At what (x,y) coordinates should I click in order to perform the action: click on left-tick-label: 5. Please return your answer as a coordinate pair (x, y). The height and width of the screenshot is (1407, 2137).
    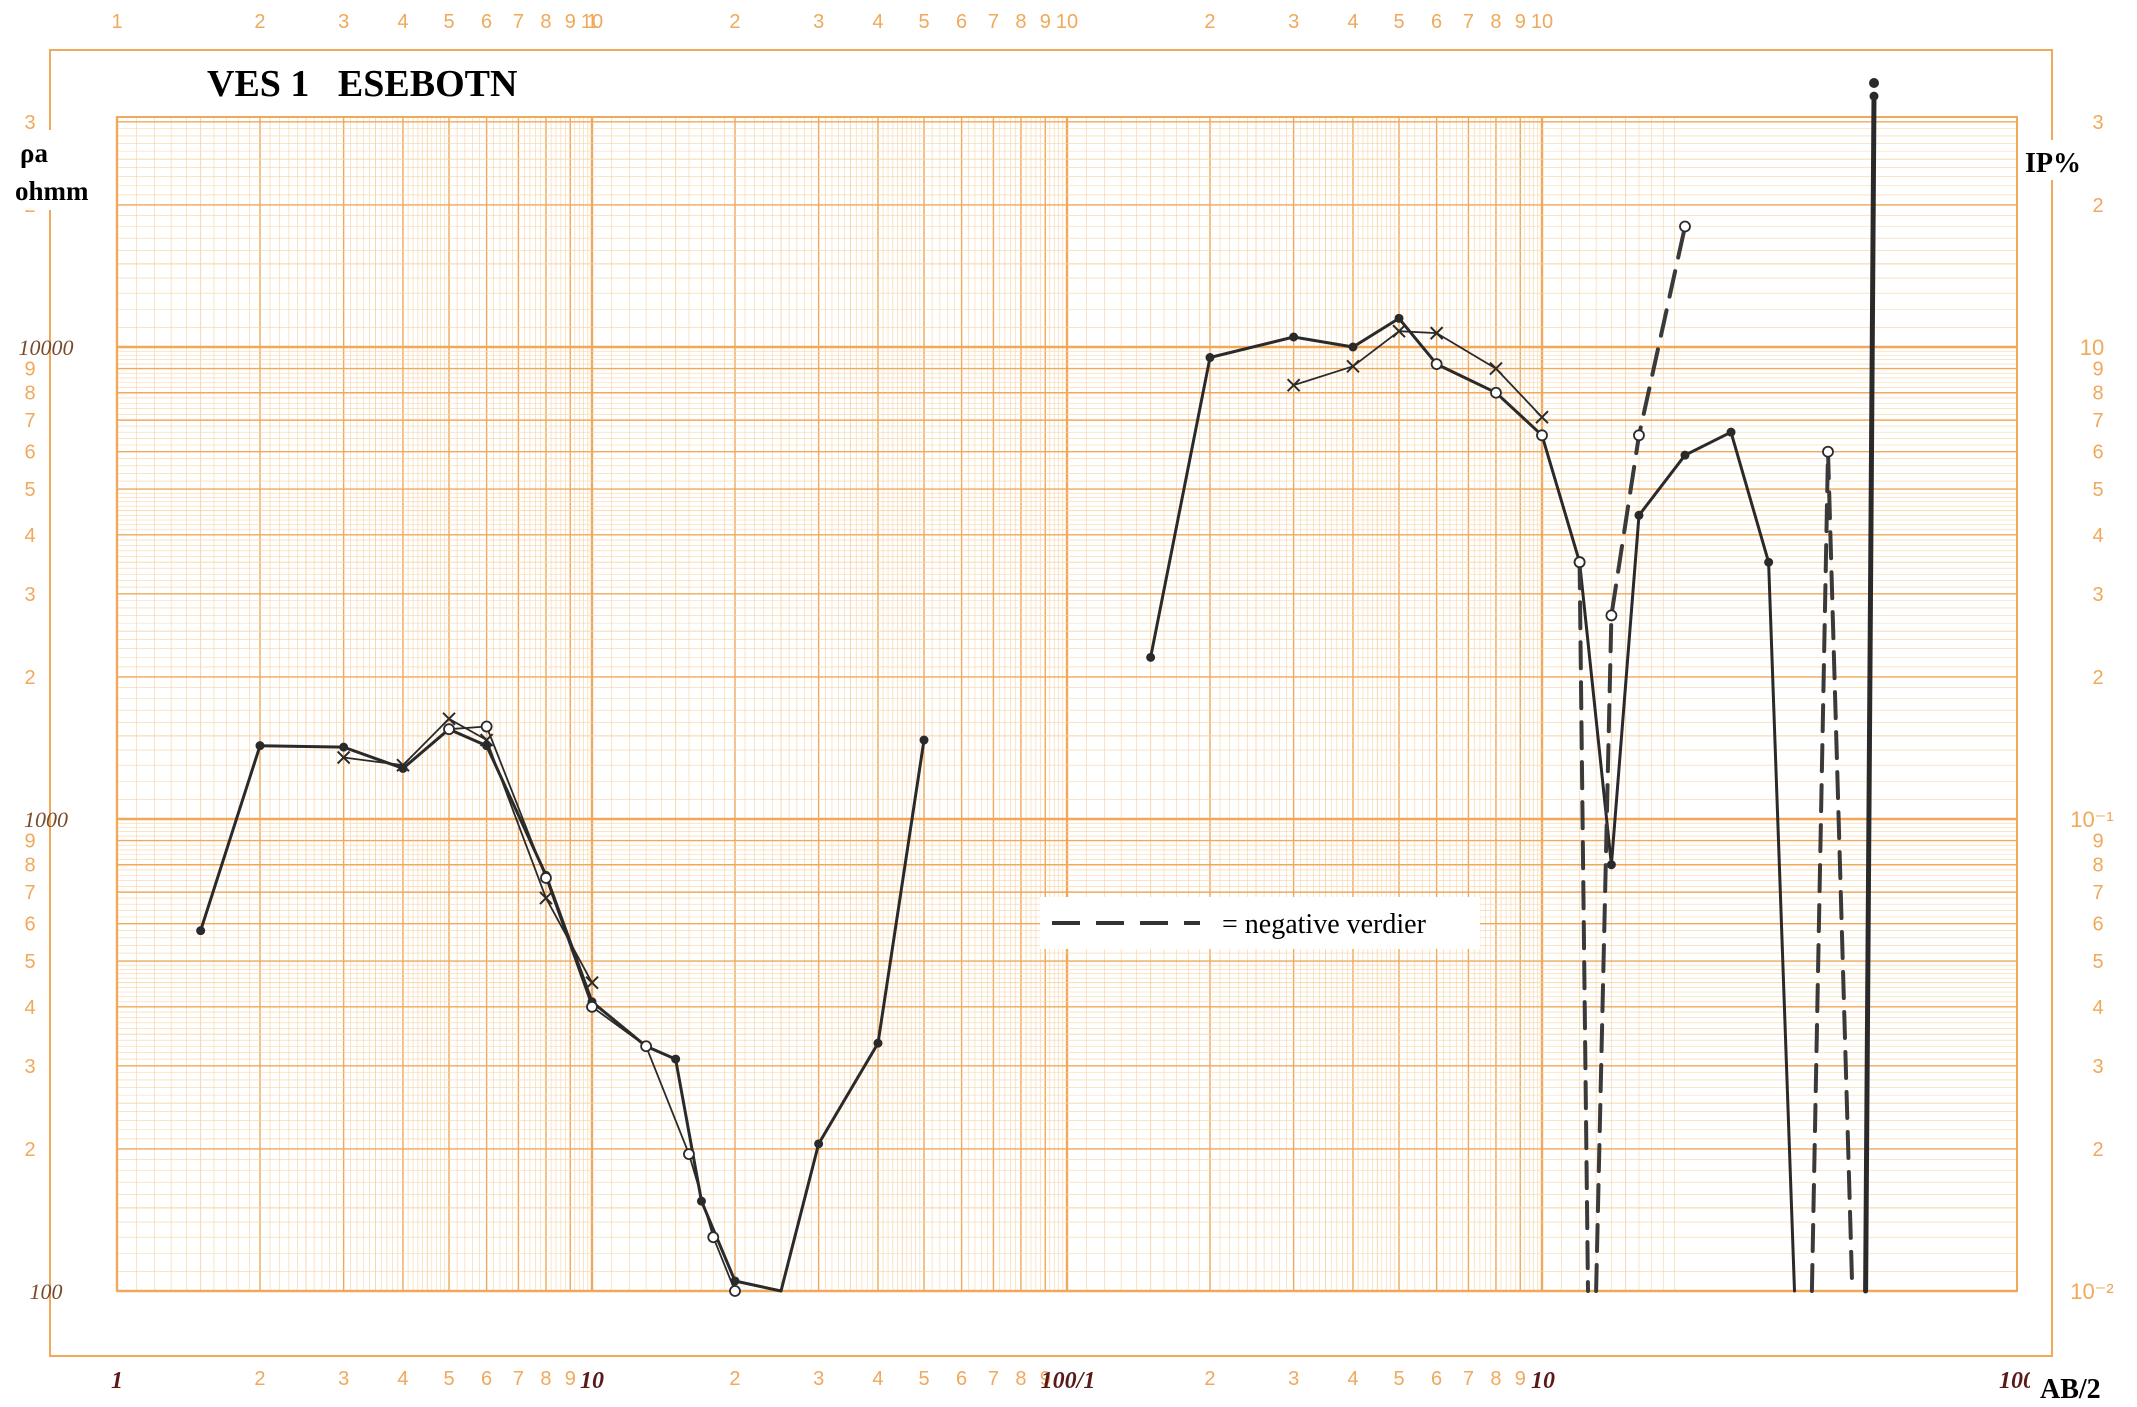
    Looking at the image, I should click on (29, 962).